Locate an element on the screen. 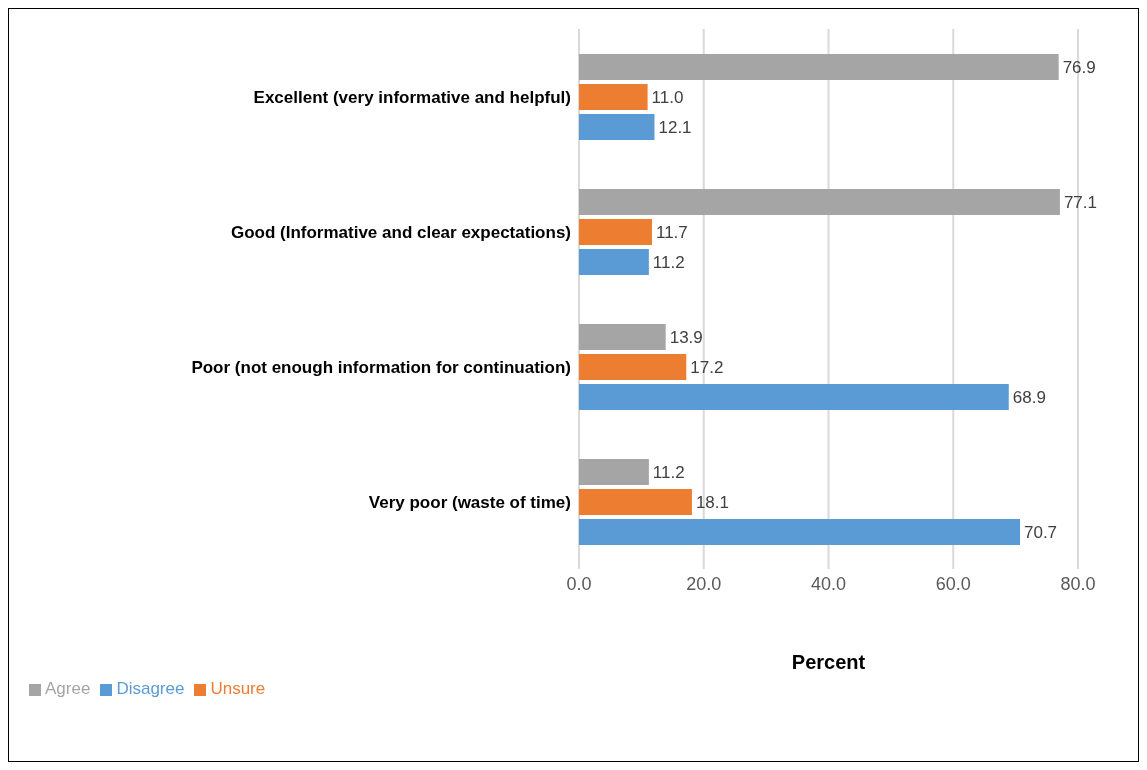 The height and width of the screenshot is (770, 1147). data-label: 18.1 is located at coordinates (712, 502).